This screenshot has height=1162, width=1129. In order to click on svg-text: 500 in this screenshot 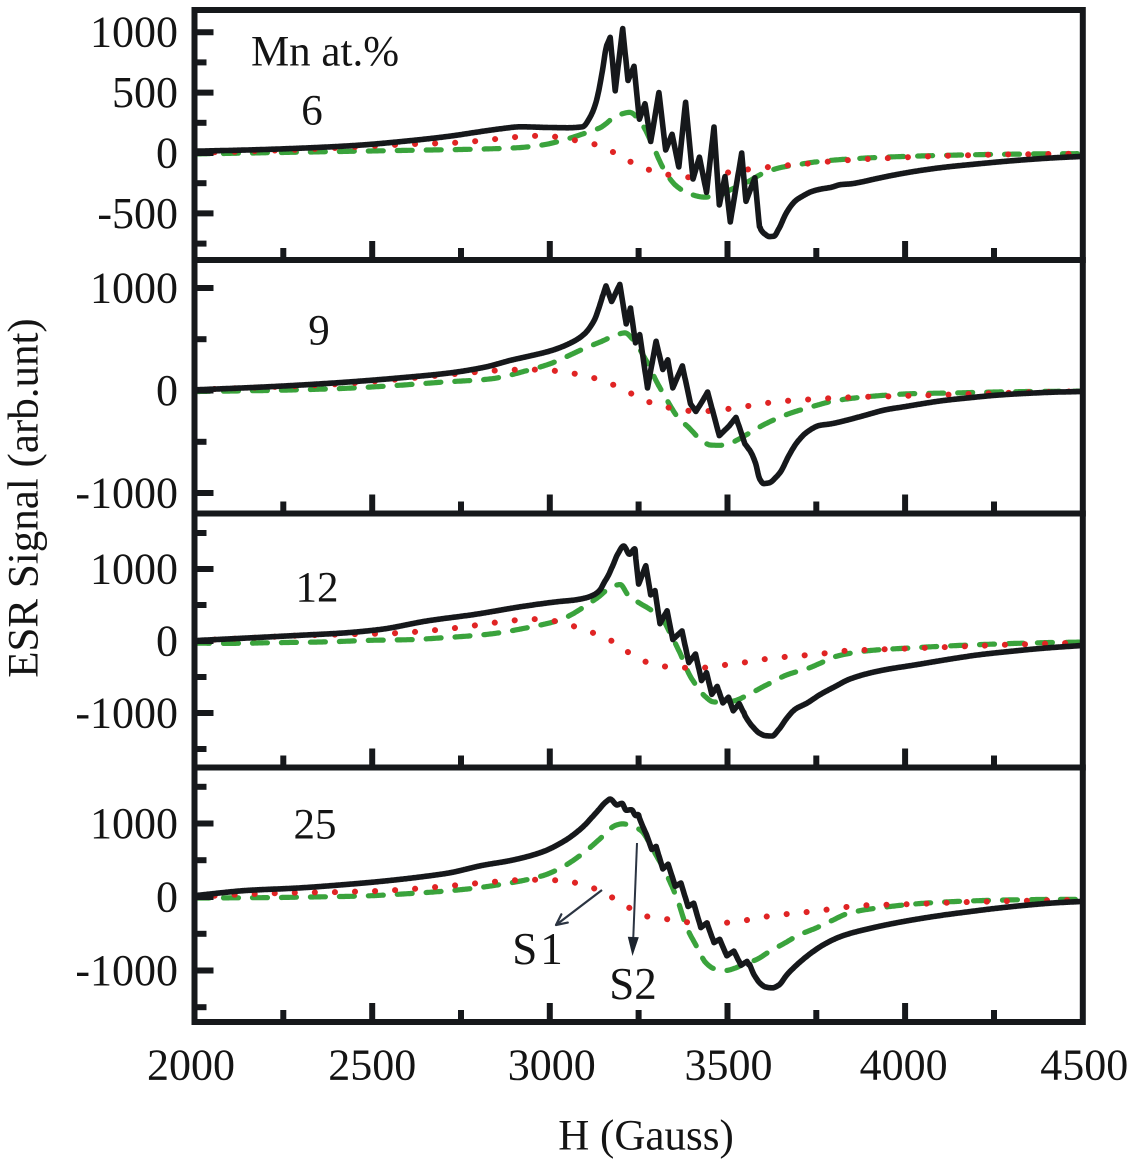, I will do `click(145, 92)`.